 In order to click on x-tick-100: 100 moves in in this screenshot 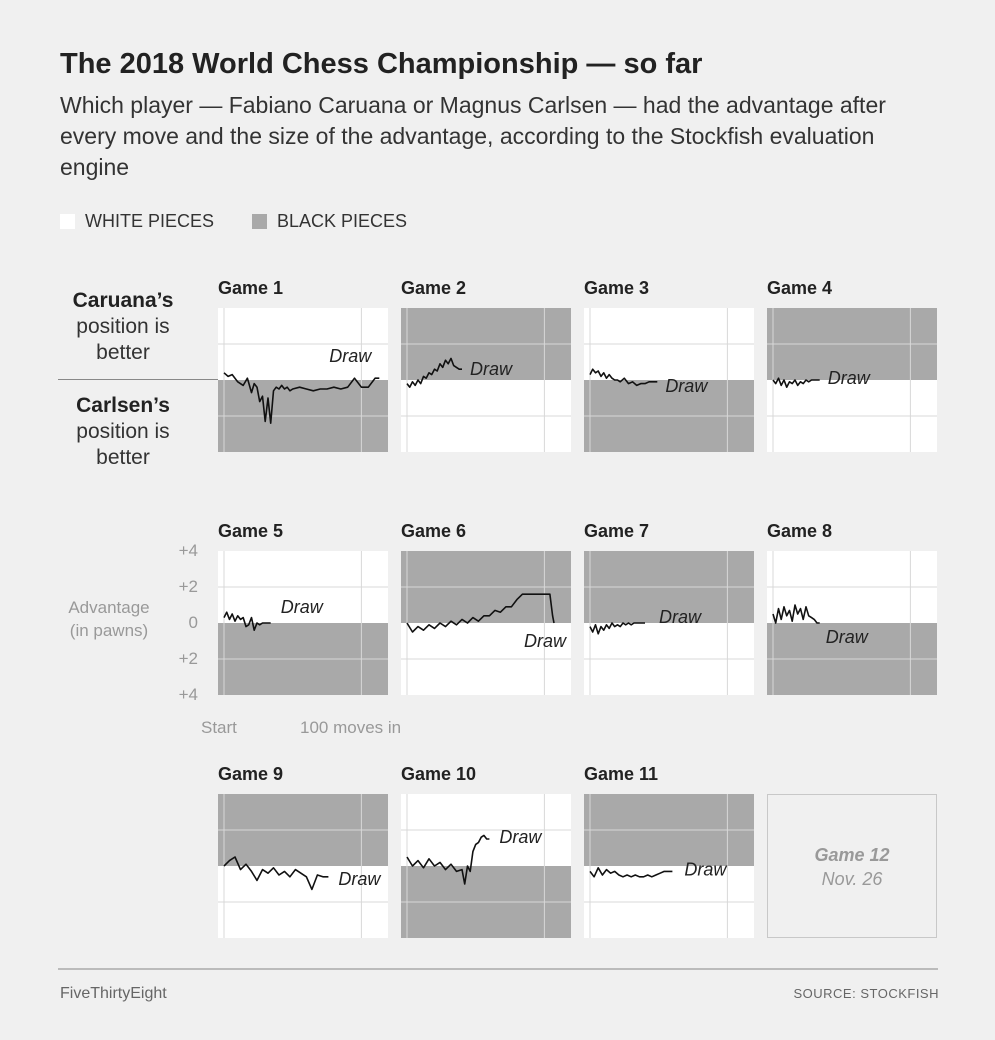, I will do `click(351, 727)`.